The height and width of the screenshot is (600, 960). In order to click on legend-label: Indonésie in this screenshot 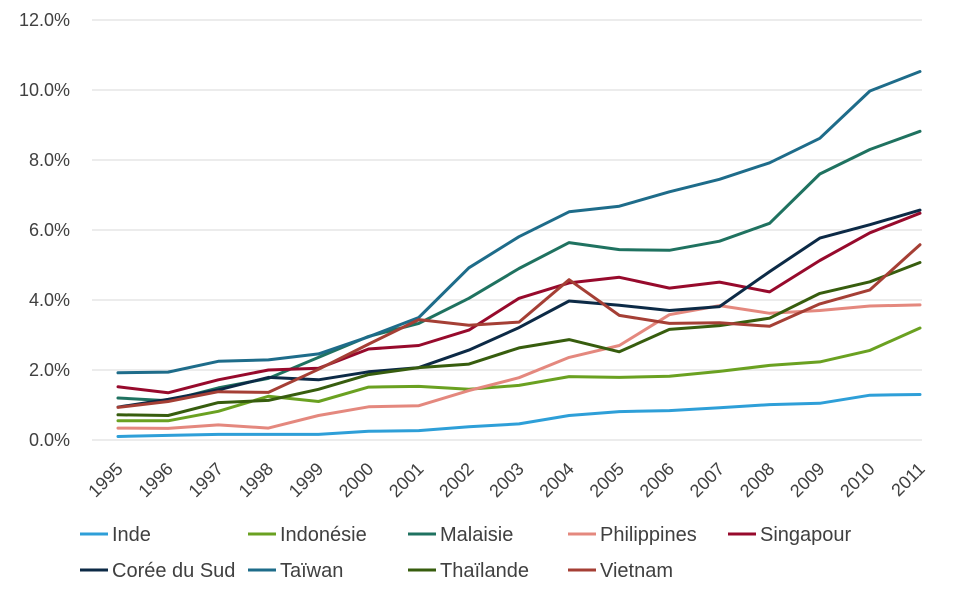, I will do `click(323, 535)`.